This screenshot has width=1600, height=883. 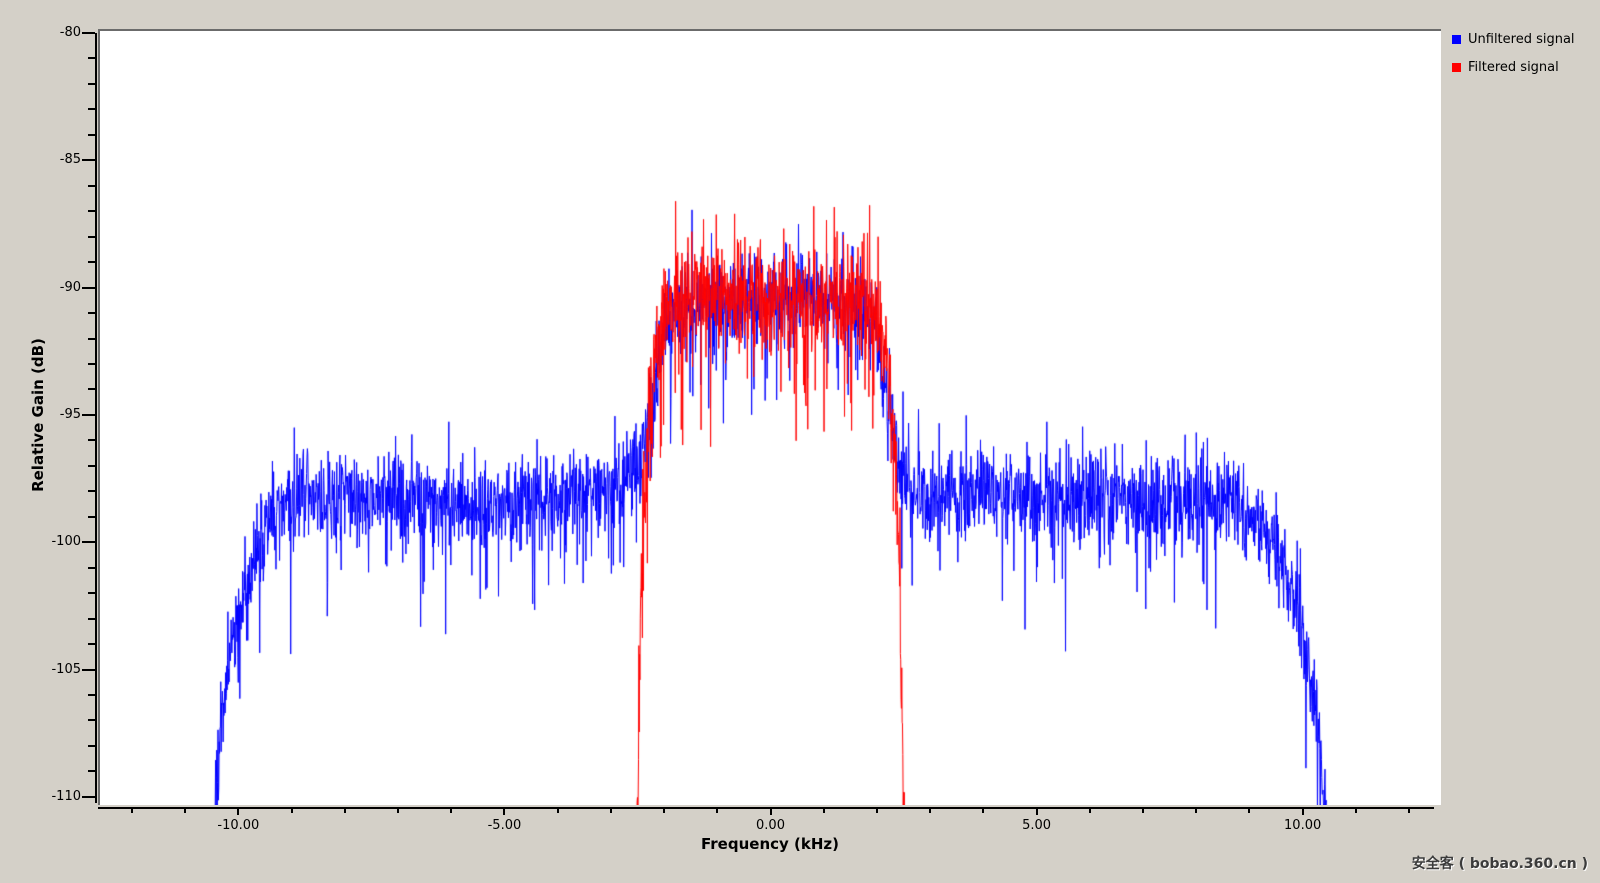 I want to click on y-tick-label: -85, so click(x=70, y=160).